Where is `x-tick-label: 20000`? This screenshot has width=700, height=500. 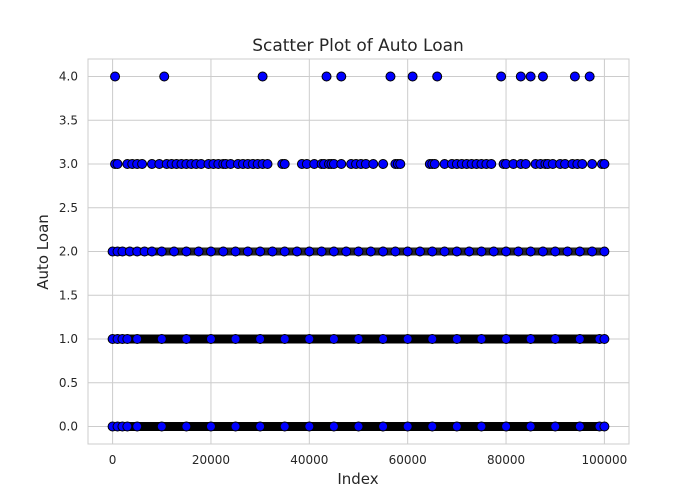 x-tick-label: 20000 is located at coordinates (211, 460).